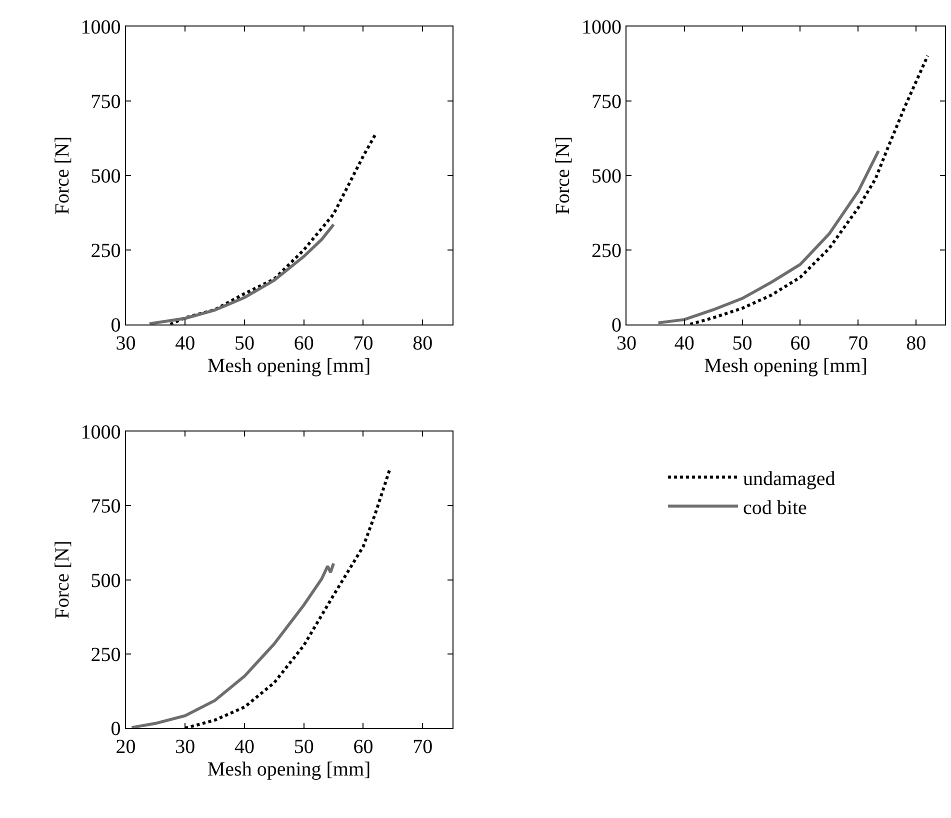  What do you see at coordinates (775, 507) in the screenshot?
I see `legend-label: cod bite` at bounding box center [775, 507].